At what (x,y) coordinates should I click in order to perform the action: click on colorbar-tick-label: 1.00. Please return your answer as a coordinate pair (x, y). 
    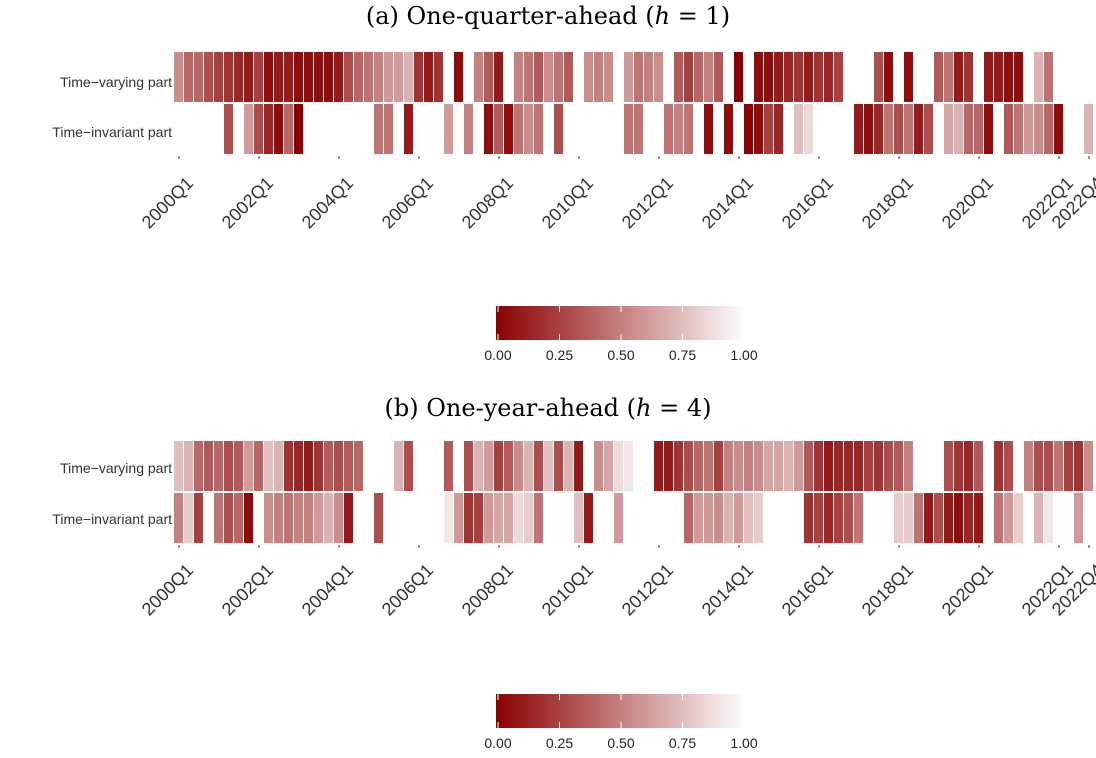
    Looking at the image, I should click on (744, 743).